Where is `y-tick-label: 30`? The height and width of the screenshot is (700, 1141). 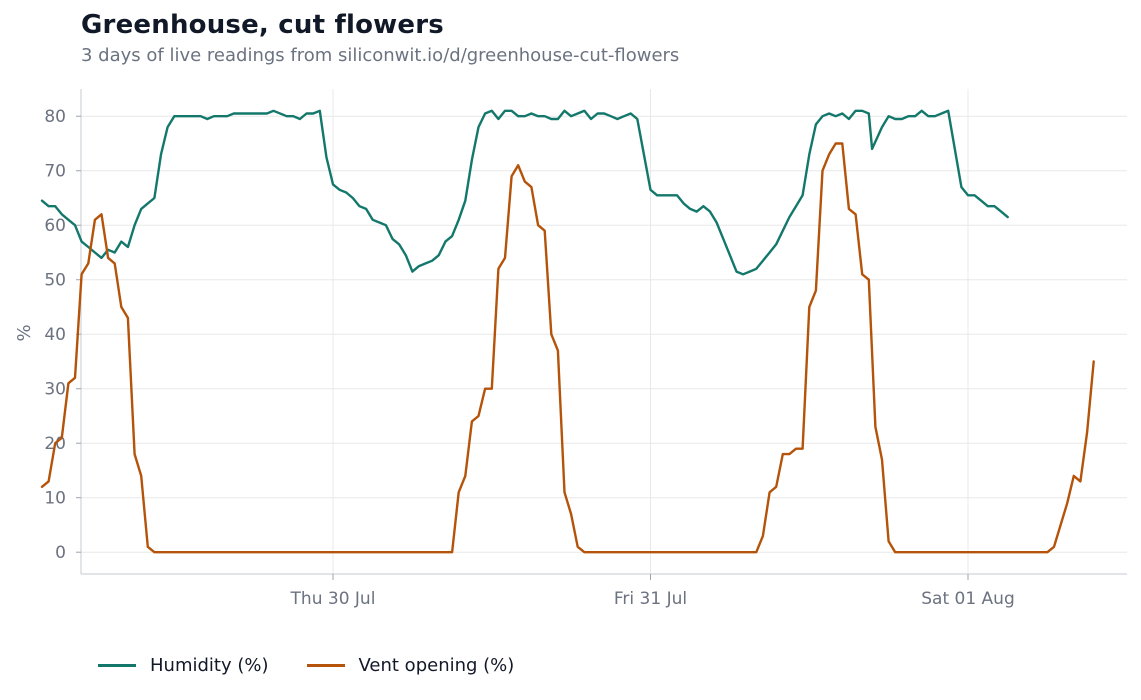 y-tick-label: 30 is located at coordinates (55, 390).